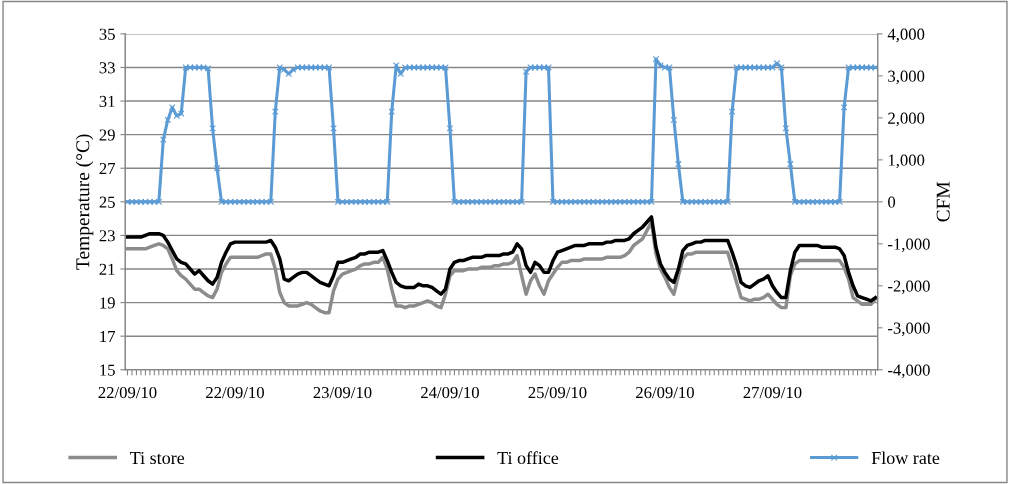  What do you see at coordinates (906, 161) in the screenshot?
I see `y2-tick-label: 1,000` at bounding box center [906, 161].